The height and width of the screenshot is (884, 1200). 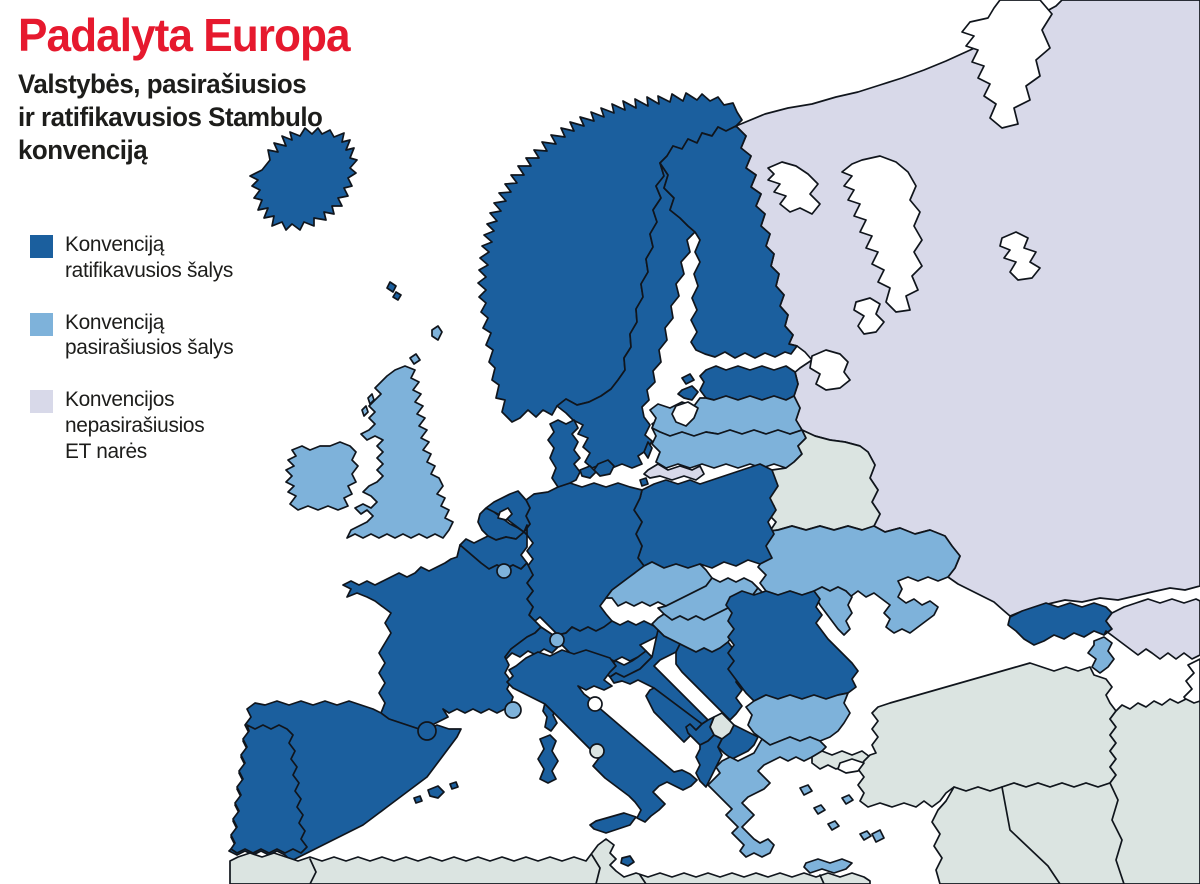 I want to click on region-north-africa, so click(x=550, y=861).